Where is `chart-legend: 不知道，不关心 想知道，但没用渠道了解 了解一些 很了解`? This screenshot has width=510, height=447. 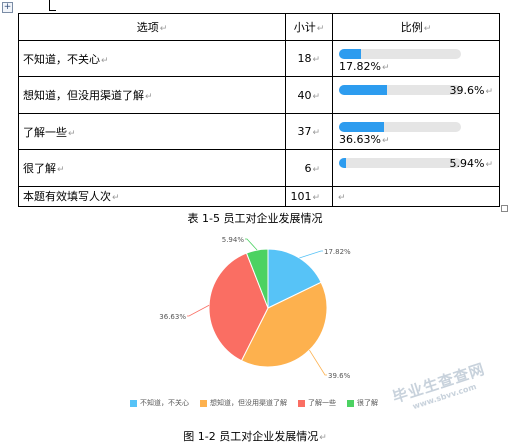 chart-legend: 不知道，不关心 想知道，但没用渠道了解 了解一些 很了解 is located at coordinates (254, 403).